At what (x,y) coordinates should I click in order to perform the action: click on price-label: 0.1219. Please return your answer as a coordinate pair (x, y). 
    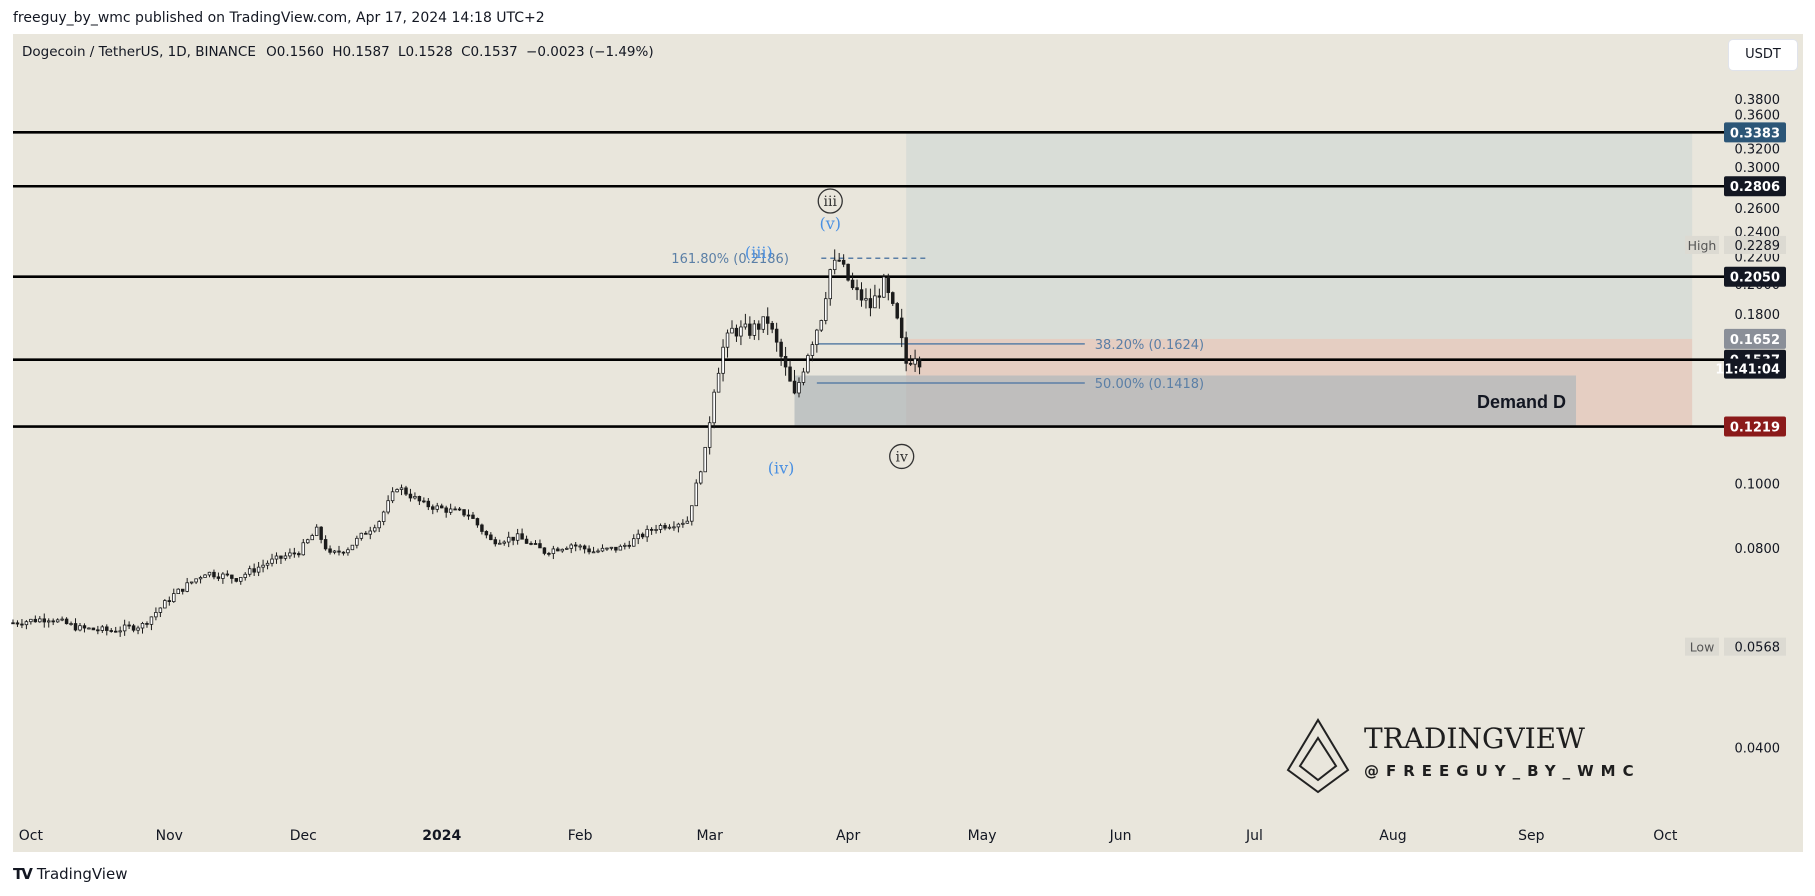
    Looking at the image, I should click on (1755, 428).